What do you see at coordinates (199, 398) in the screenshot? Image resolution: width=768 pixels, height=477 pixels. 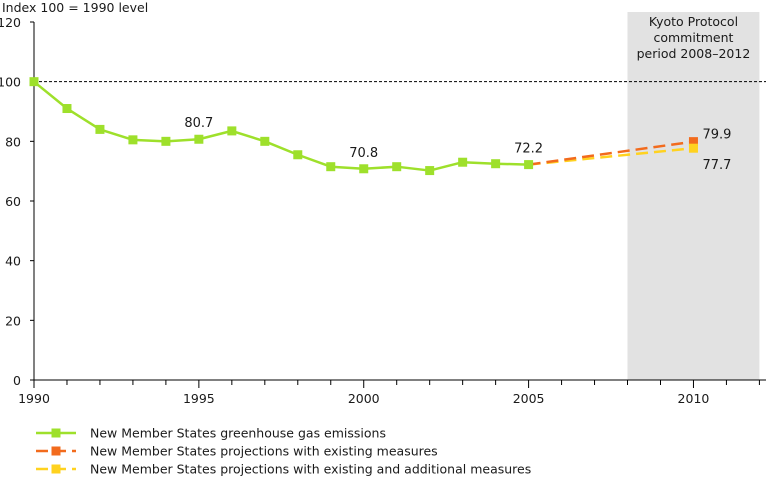 I see `x-tick-label: 1995` at bounding box center [199, 398].